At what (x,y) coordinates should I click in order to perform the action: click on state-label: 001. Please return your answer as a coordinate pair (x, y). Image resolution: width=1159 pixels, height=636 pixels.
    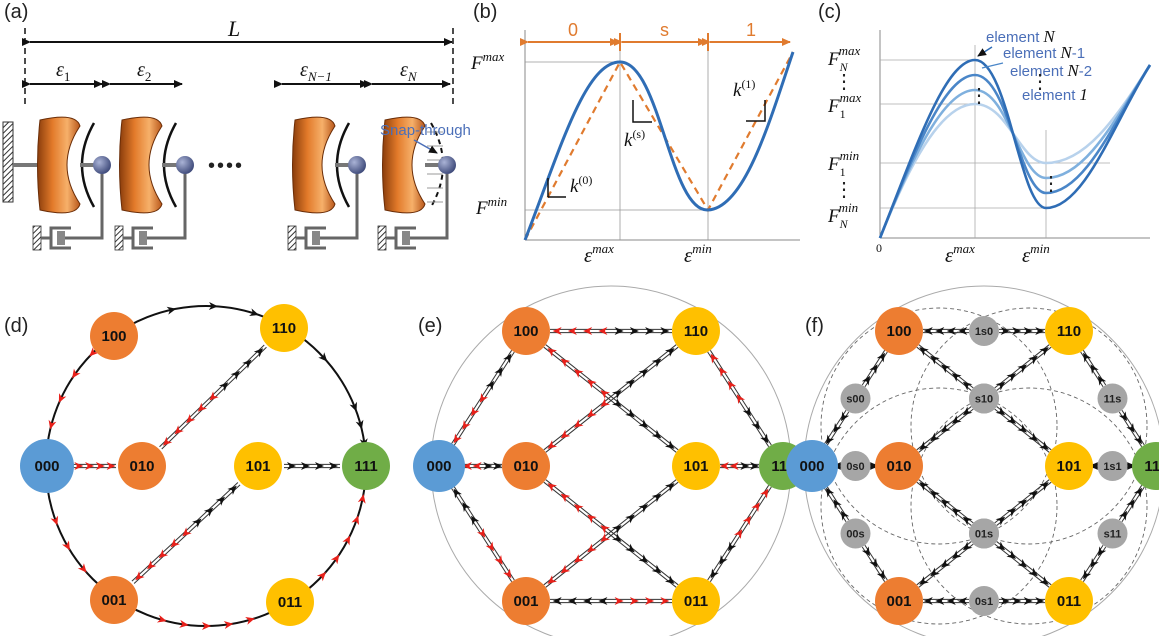
    Looking at the image, I should click on (525, 601).